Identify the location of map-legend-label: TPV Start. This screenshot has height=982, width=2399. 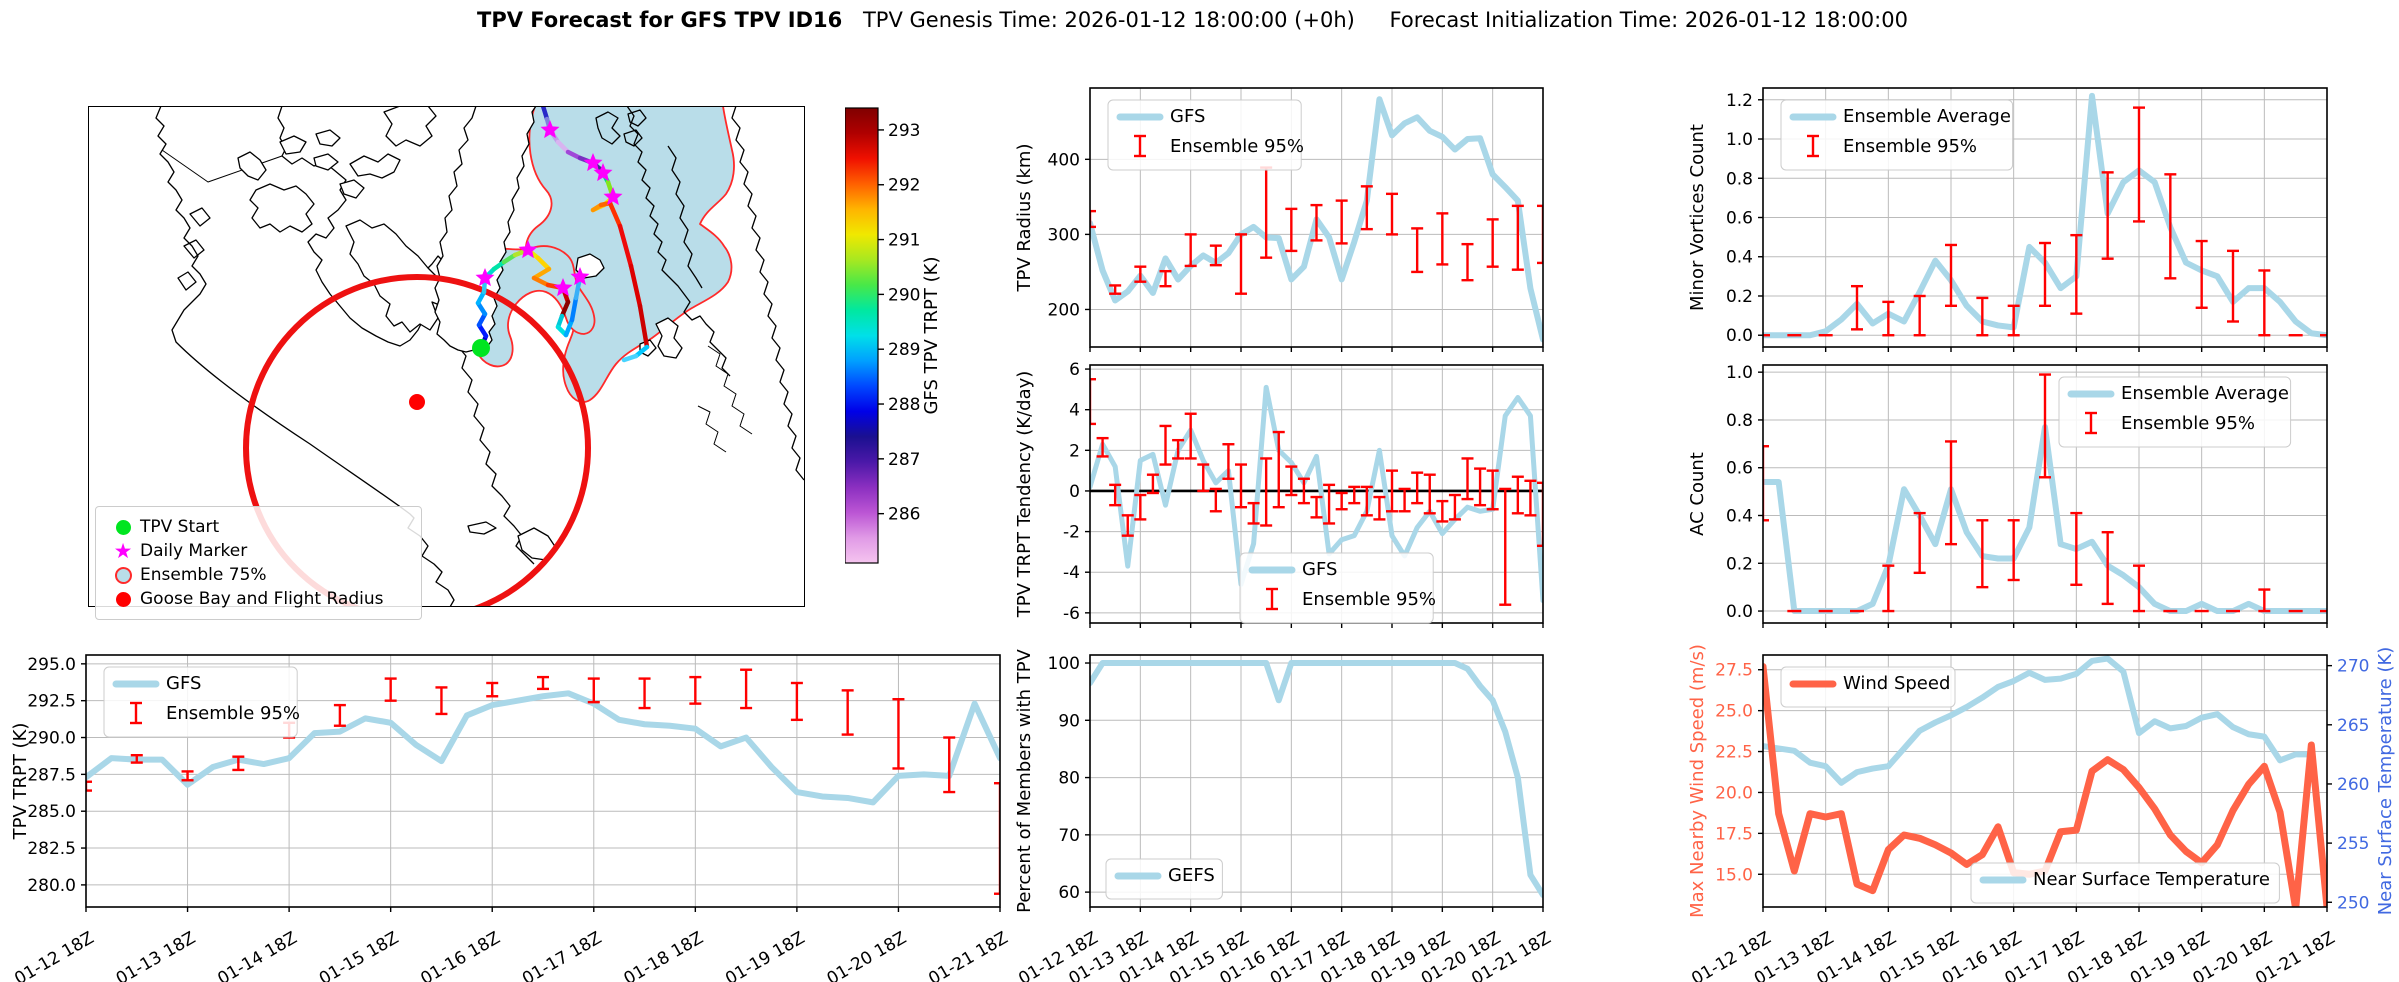
(180, 527).